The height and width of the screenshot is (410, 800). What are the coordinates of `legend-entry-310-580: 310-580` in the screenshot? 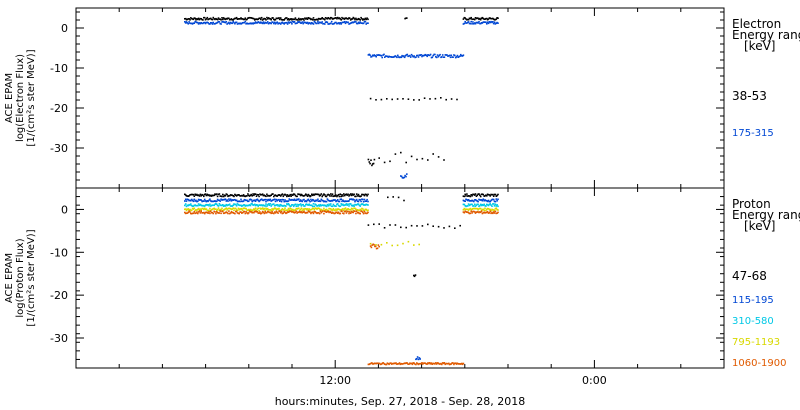 It's located at (753, 321).